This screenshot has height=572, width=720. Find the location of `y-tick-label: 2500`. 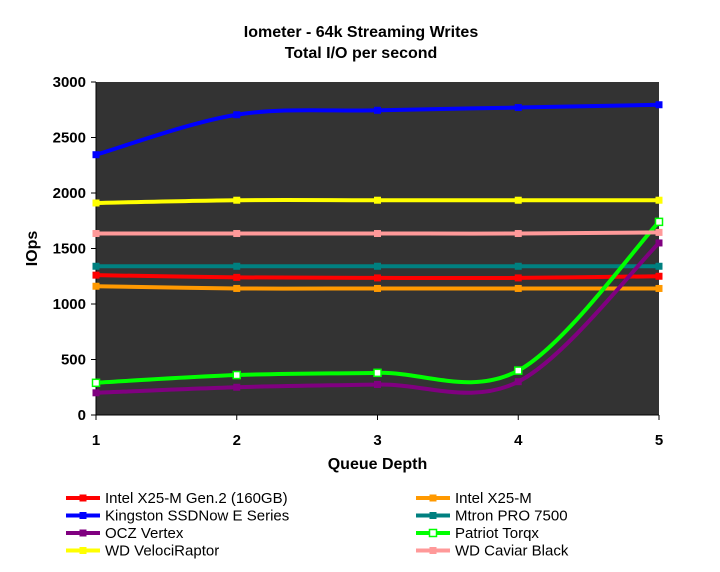

y-tick-label: 2500 is located at coordinates (69, 138).